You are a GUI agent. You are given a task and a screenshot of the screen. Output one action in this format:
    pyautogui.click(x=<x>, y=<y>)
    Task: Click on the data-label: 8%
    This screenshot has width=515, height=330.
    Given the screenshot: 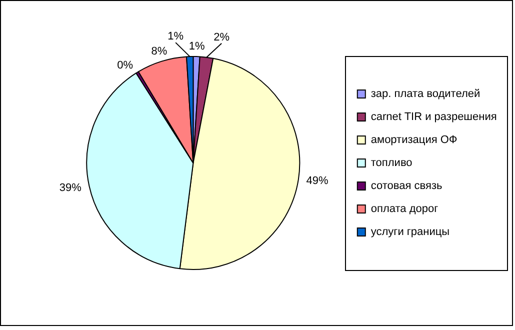 What is the action you would take?
    pyautogui.click(x=159, y=52)
    